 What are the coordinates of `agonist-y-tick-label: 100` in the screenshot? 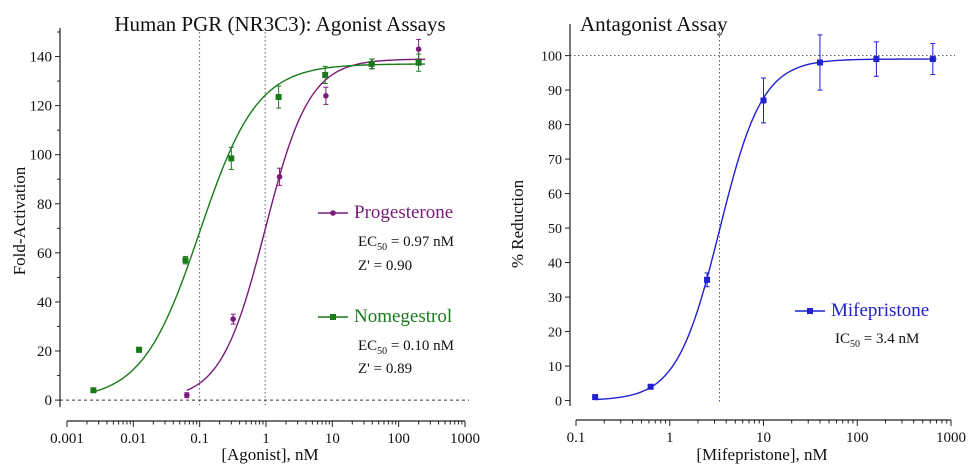 It's located at (41, 156).